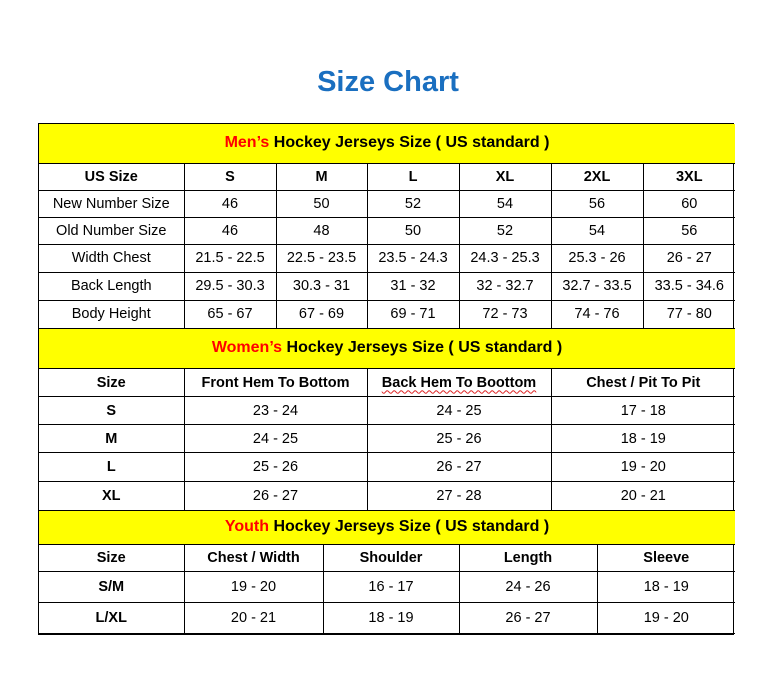  I want to click on column-header-label: Sleeve, so click(666, 557).